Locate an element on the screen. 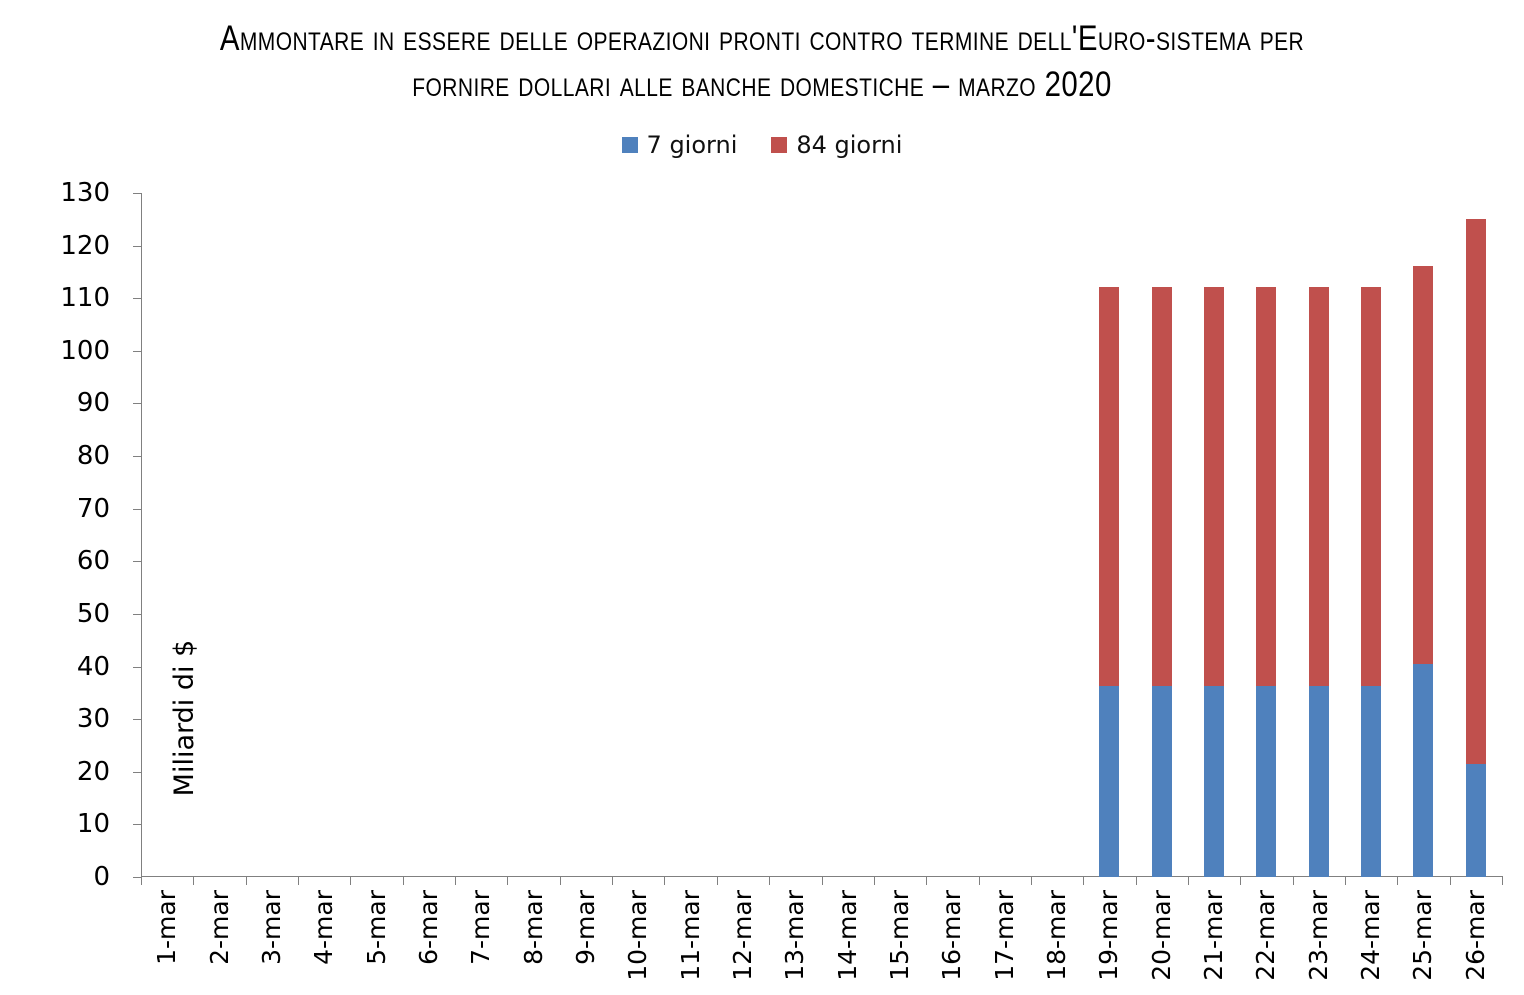 The height and width of the screenshot is (995, 1524). legend-swatch-7-giorni-icon is located at coordinates (629, 145).